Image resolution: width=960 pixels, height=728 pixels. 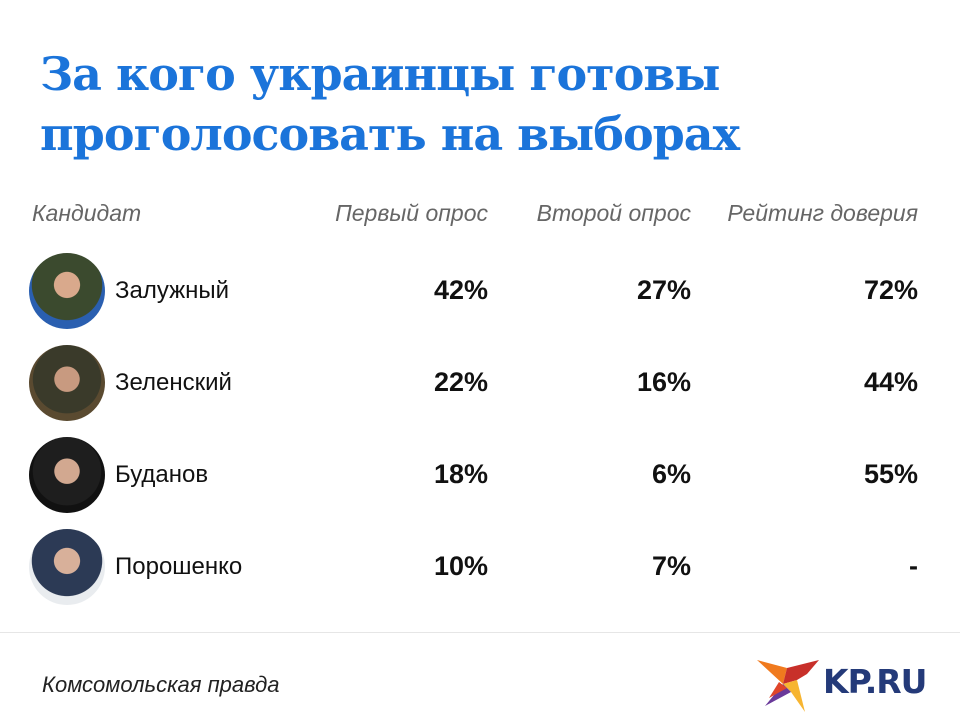 What do you see at coordinates (663, 290) in the screenshot?
I see `second-poll-value: 27%` at bounding box center [663, 290].